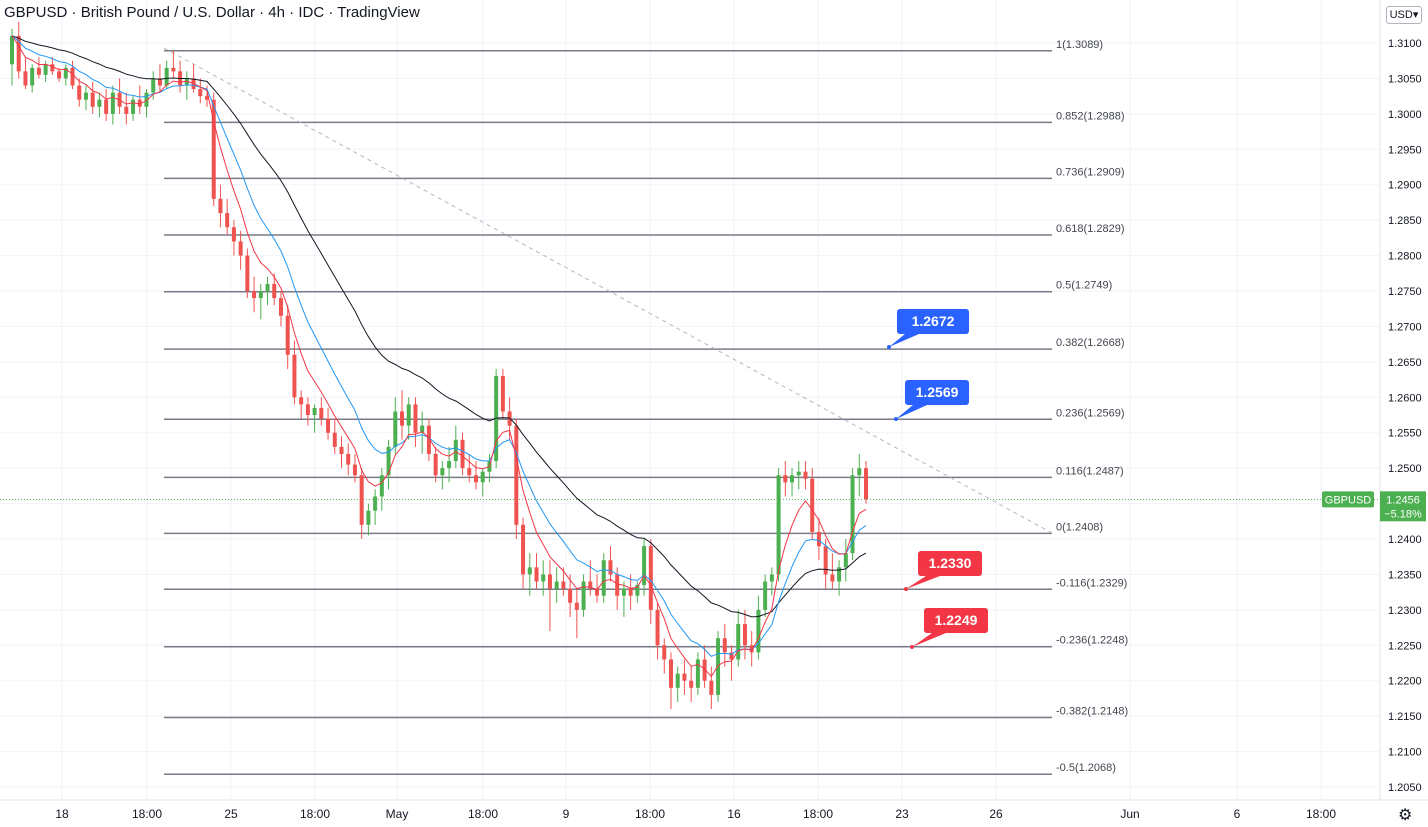 The height and width of the screenshot is (827, 1428). What do you see at coordinates (1405, 150) in the screenshot?
I see `y-tick-label: 1.2950` at bounding box center [1405, 150].